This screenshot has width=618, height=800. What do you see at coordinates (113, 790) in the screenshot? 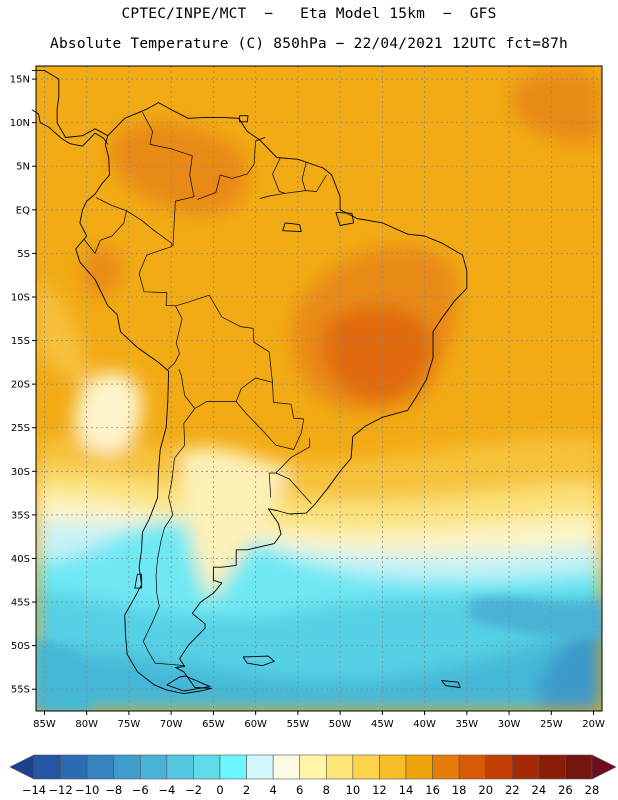
I see `colorbar-label: −8` at bounding box center [113, 790].